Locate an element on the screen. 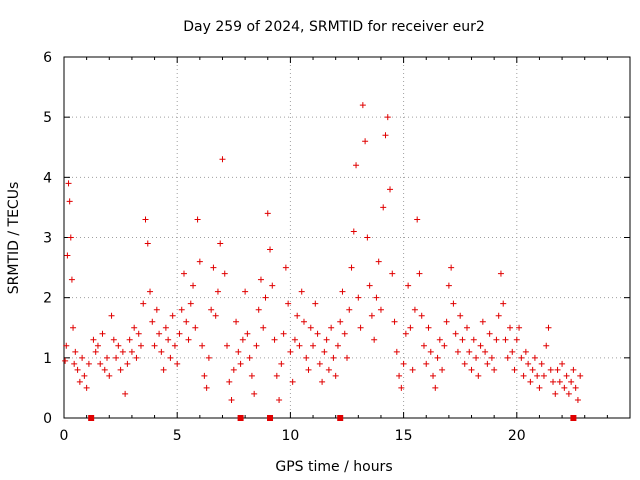 This screenshot has height=480, width=640. x-tick-label: 0 is located at coordinates (64, 436).